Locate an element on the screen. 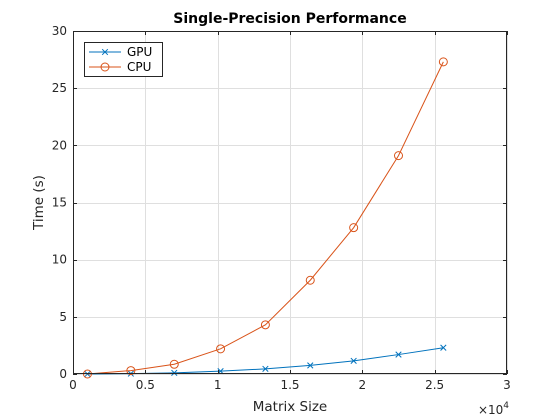 The width and height of the screenshot is (560, 420). legend-marker-cpu is located at coordinates (105, 67).